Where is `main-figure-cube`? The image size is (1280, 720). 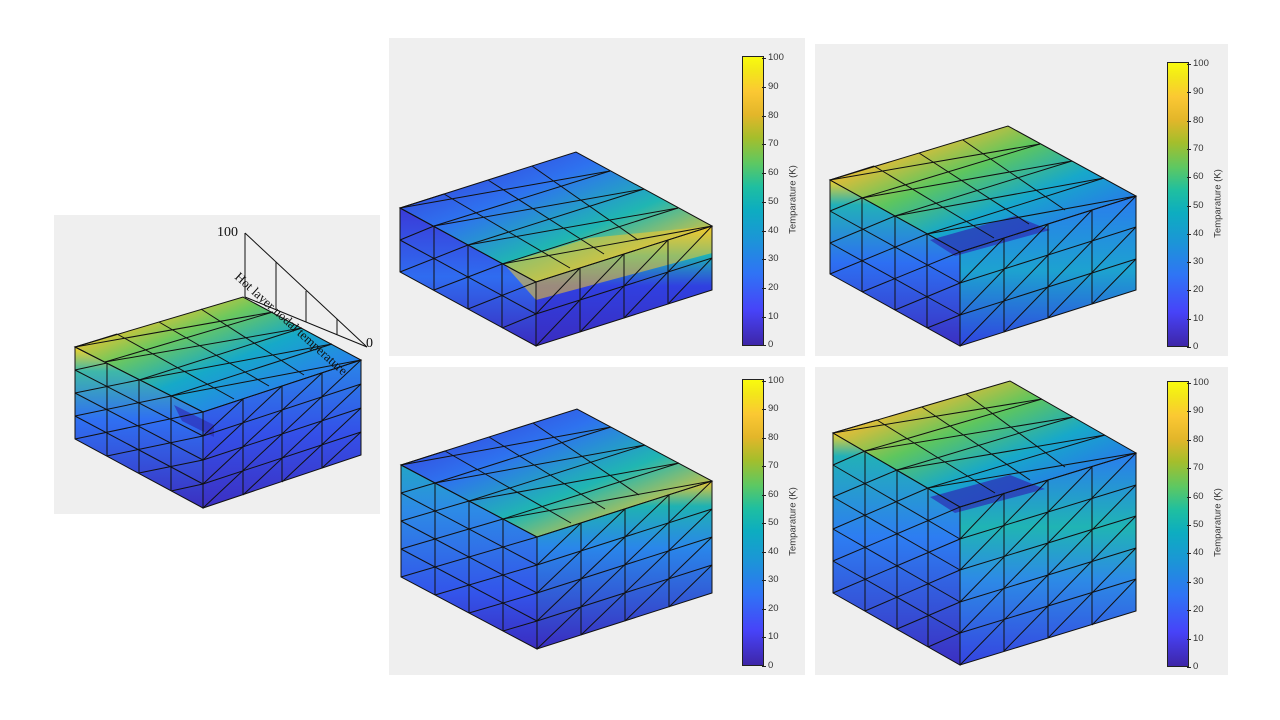
main-figure-cube is located at coordinates (220, 370).